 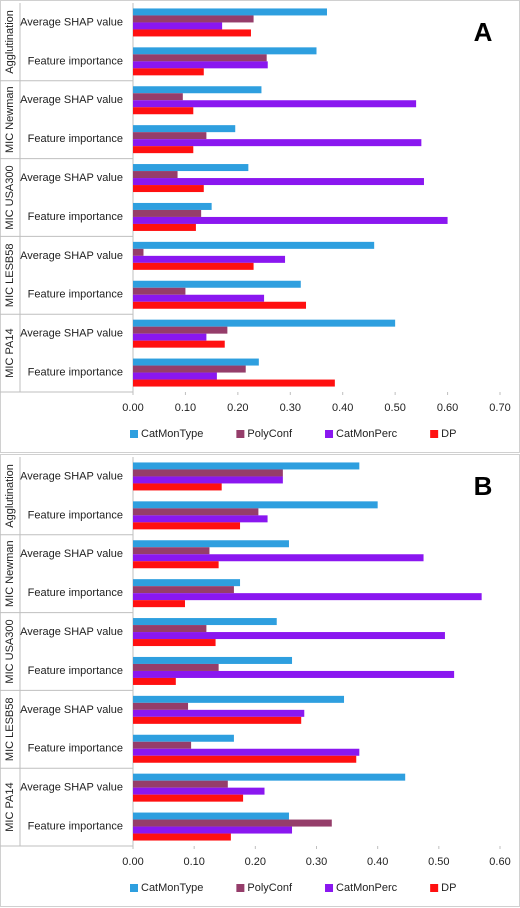 I want to click on legend-label: PolyConf, so click(x=270, y=888).